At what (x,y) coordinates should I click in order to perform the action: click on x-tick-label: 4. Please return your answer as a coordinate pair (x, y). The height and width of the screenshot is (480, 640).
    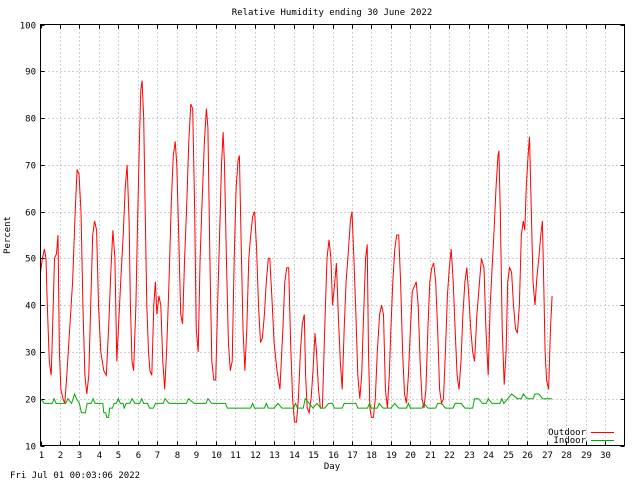
    Looking at the image, I should click on (99, 456).